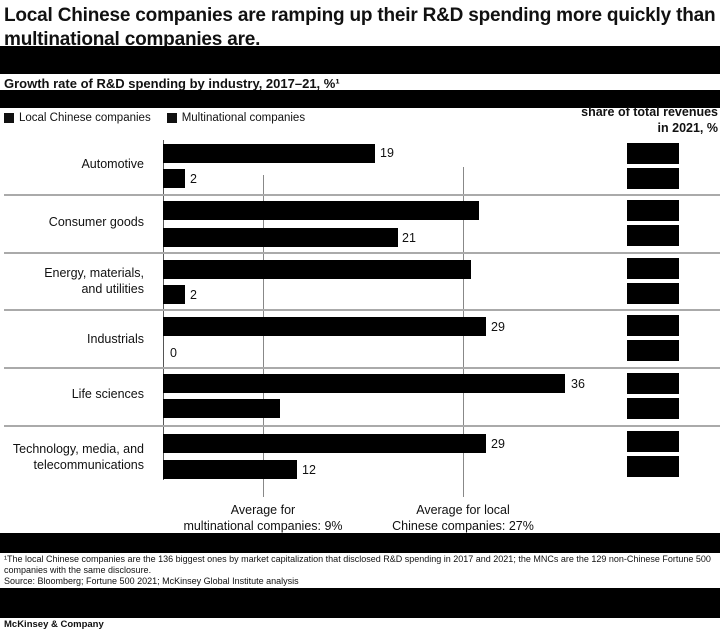 The width and height of the screenshot is (720, 632). Describe the element at coordinates (309, 470) in the screenshot. I see `value-label: 12` at that location.